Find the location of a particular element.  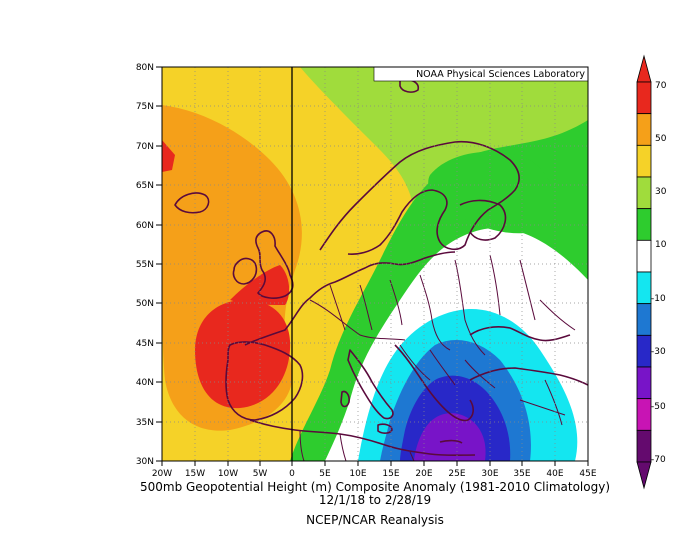

lon-label: 35E is located at coordinates (521, 474).